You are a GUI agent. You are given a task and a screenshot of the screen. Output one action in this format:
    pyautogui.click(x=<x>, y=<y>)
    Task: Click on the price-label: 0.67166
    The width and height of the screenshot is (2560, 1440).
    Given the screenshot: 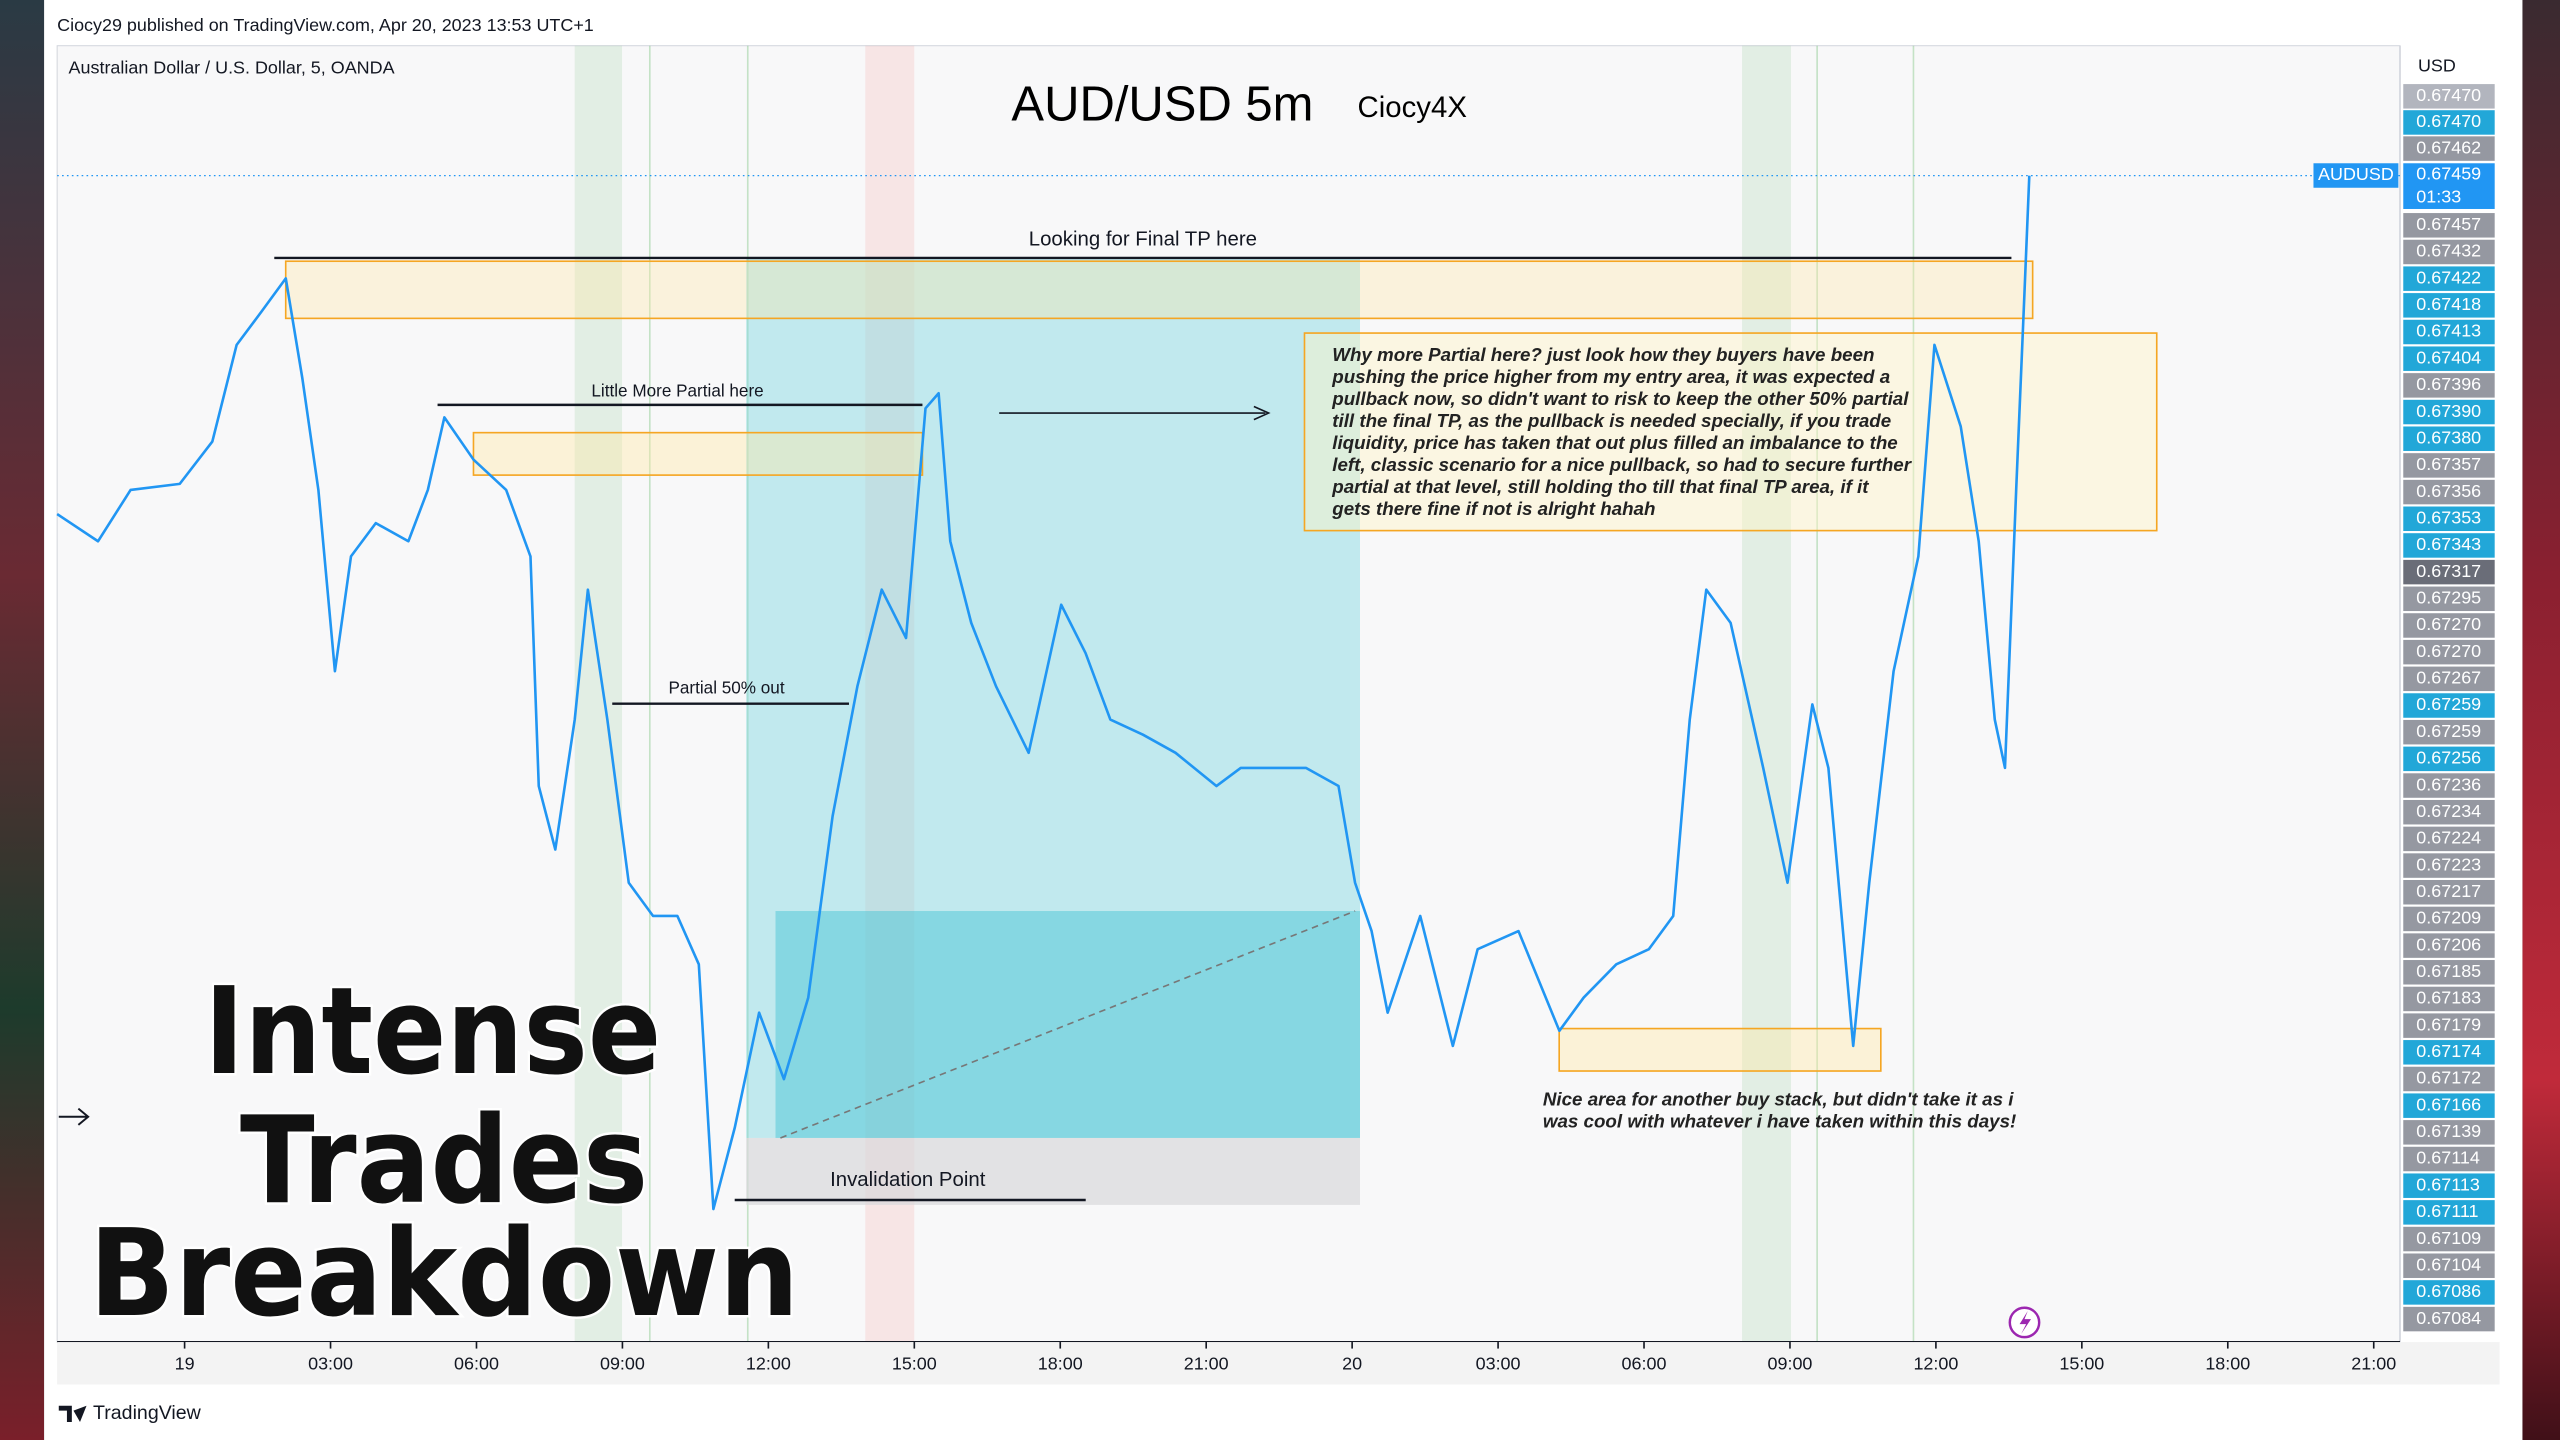 What is the action you would take?
    pyautogui.click(x=2448, y=1104)
    